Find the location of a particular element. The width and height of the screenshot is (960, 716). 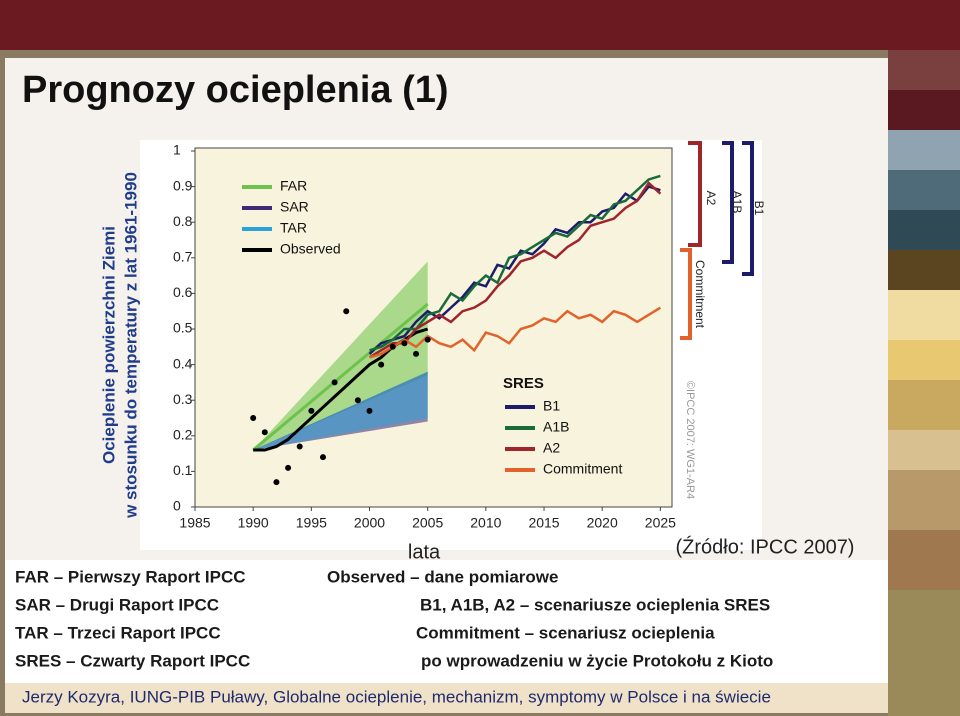

legend-label: FAR is located at coordinates (293, 186).